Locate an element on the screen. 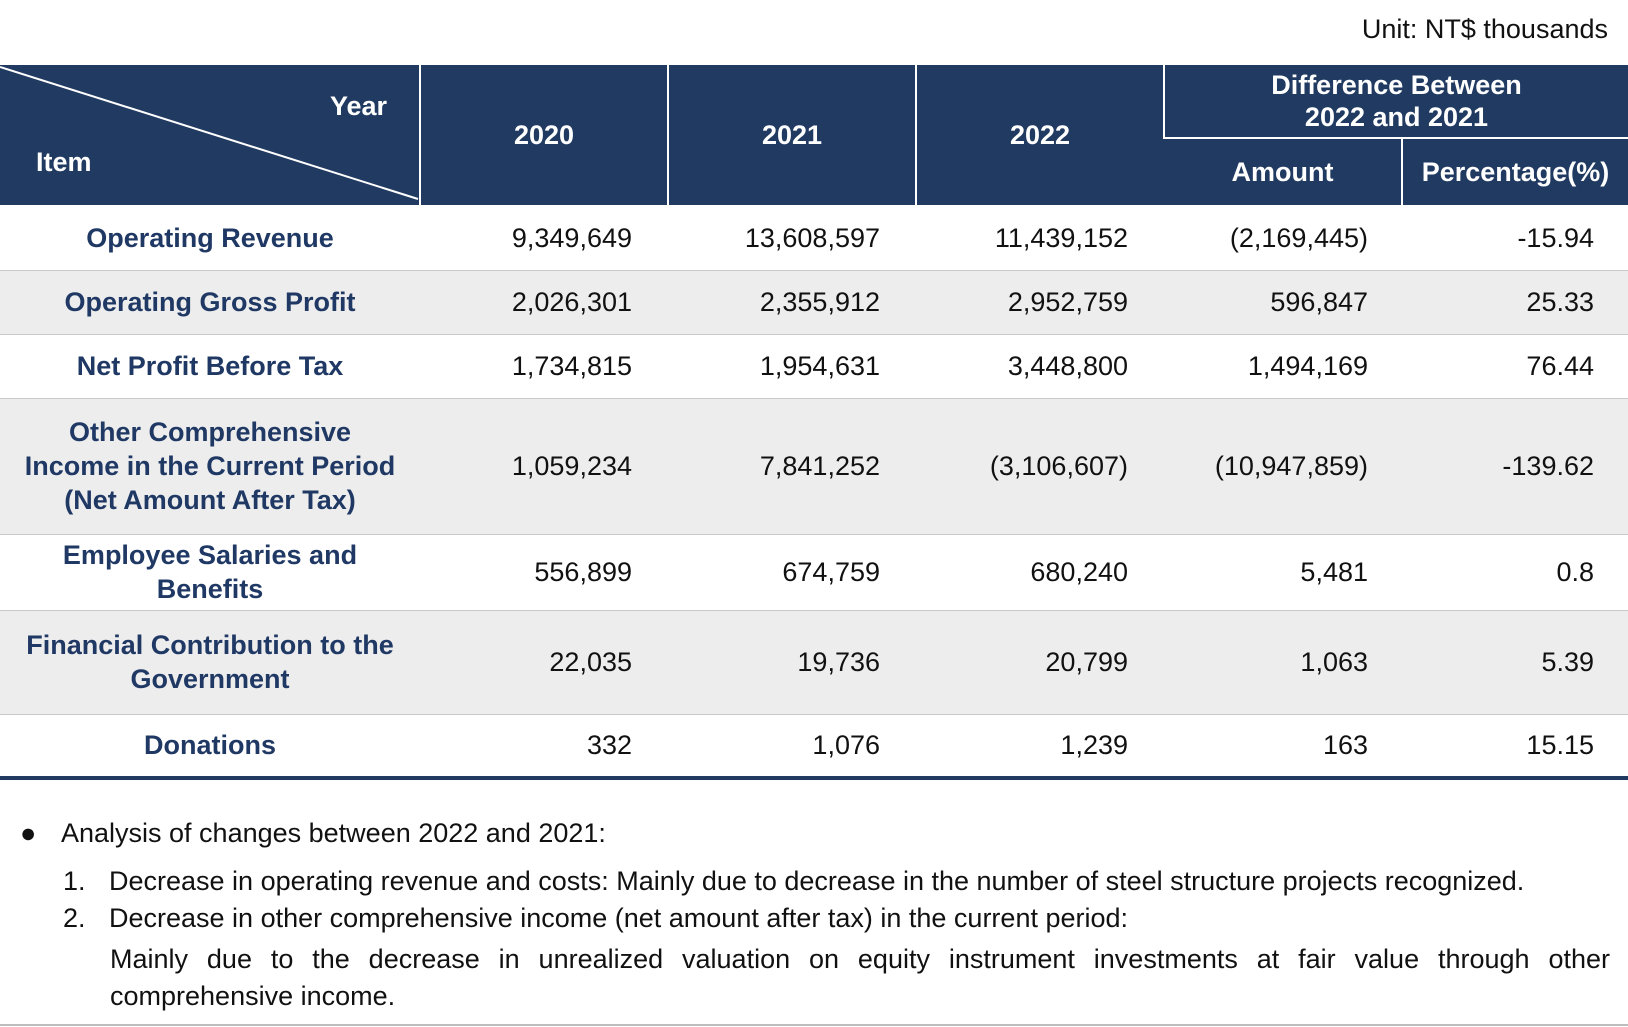 The image size is (1628, 1027). value-2020: 2,026,301 is located at coordinates (544, 302).